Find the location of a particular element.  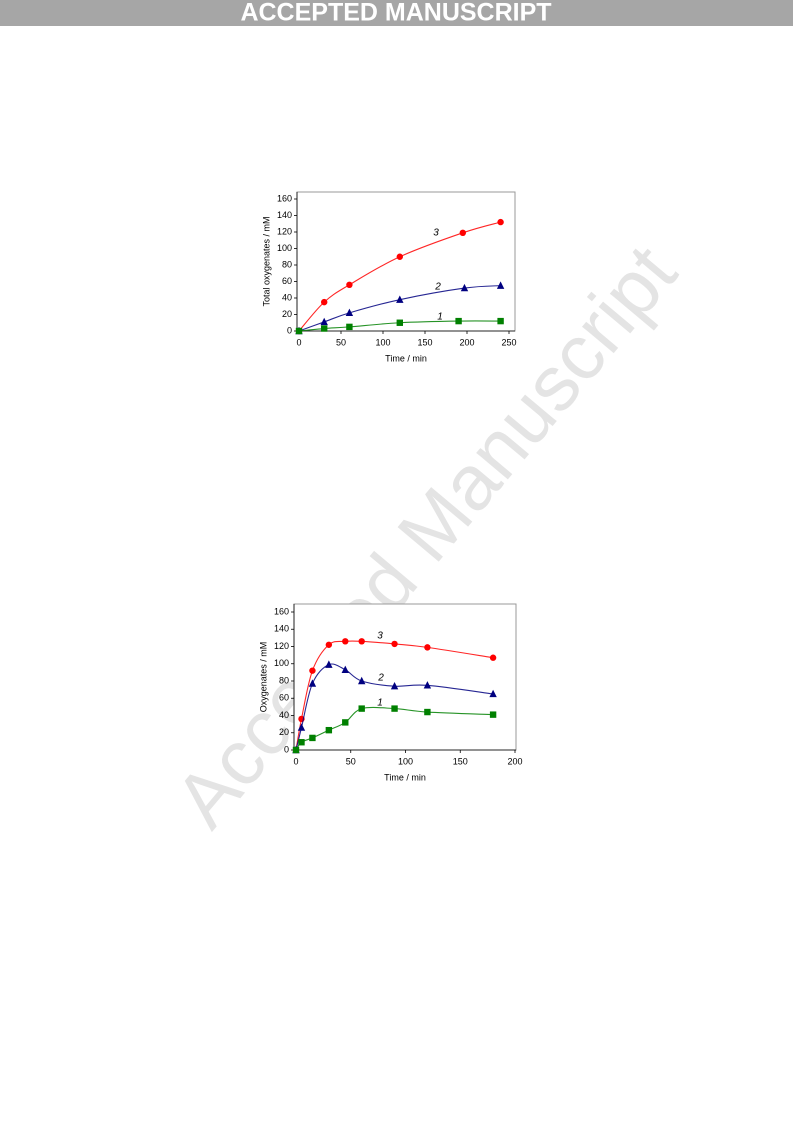

x-tick-label: 250 is located at coordinates (508, 342).